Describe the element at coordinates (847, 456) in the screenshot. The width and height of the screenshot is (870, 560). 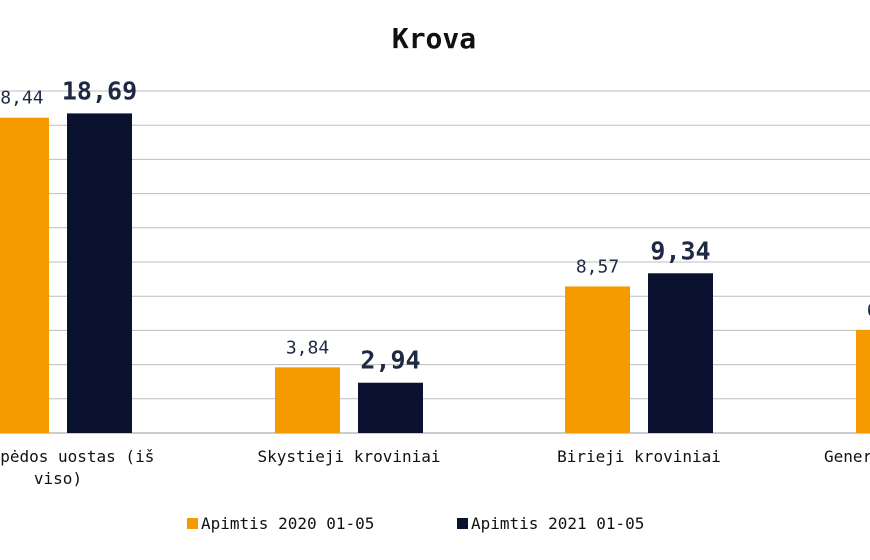
I see `category-label: Generaliniai kroviniai` at that location.